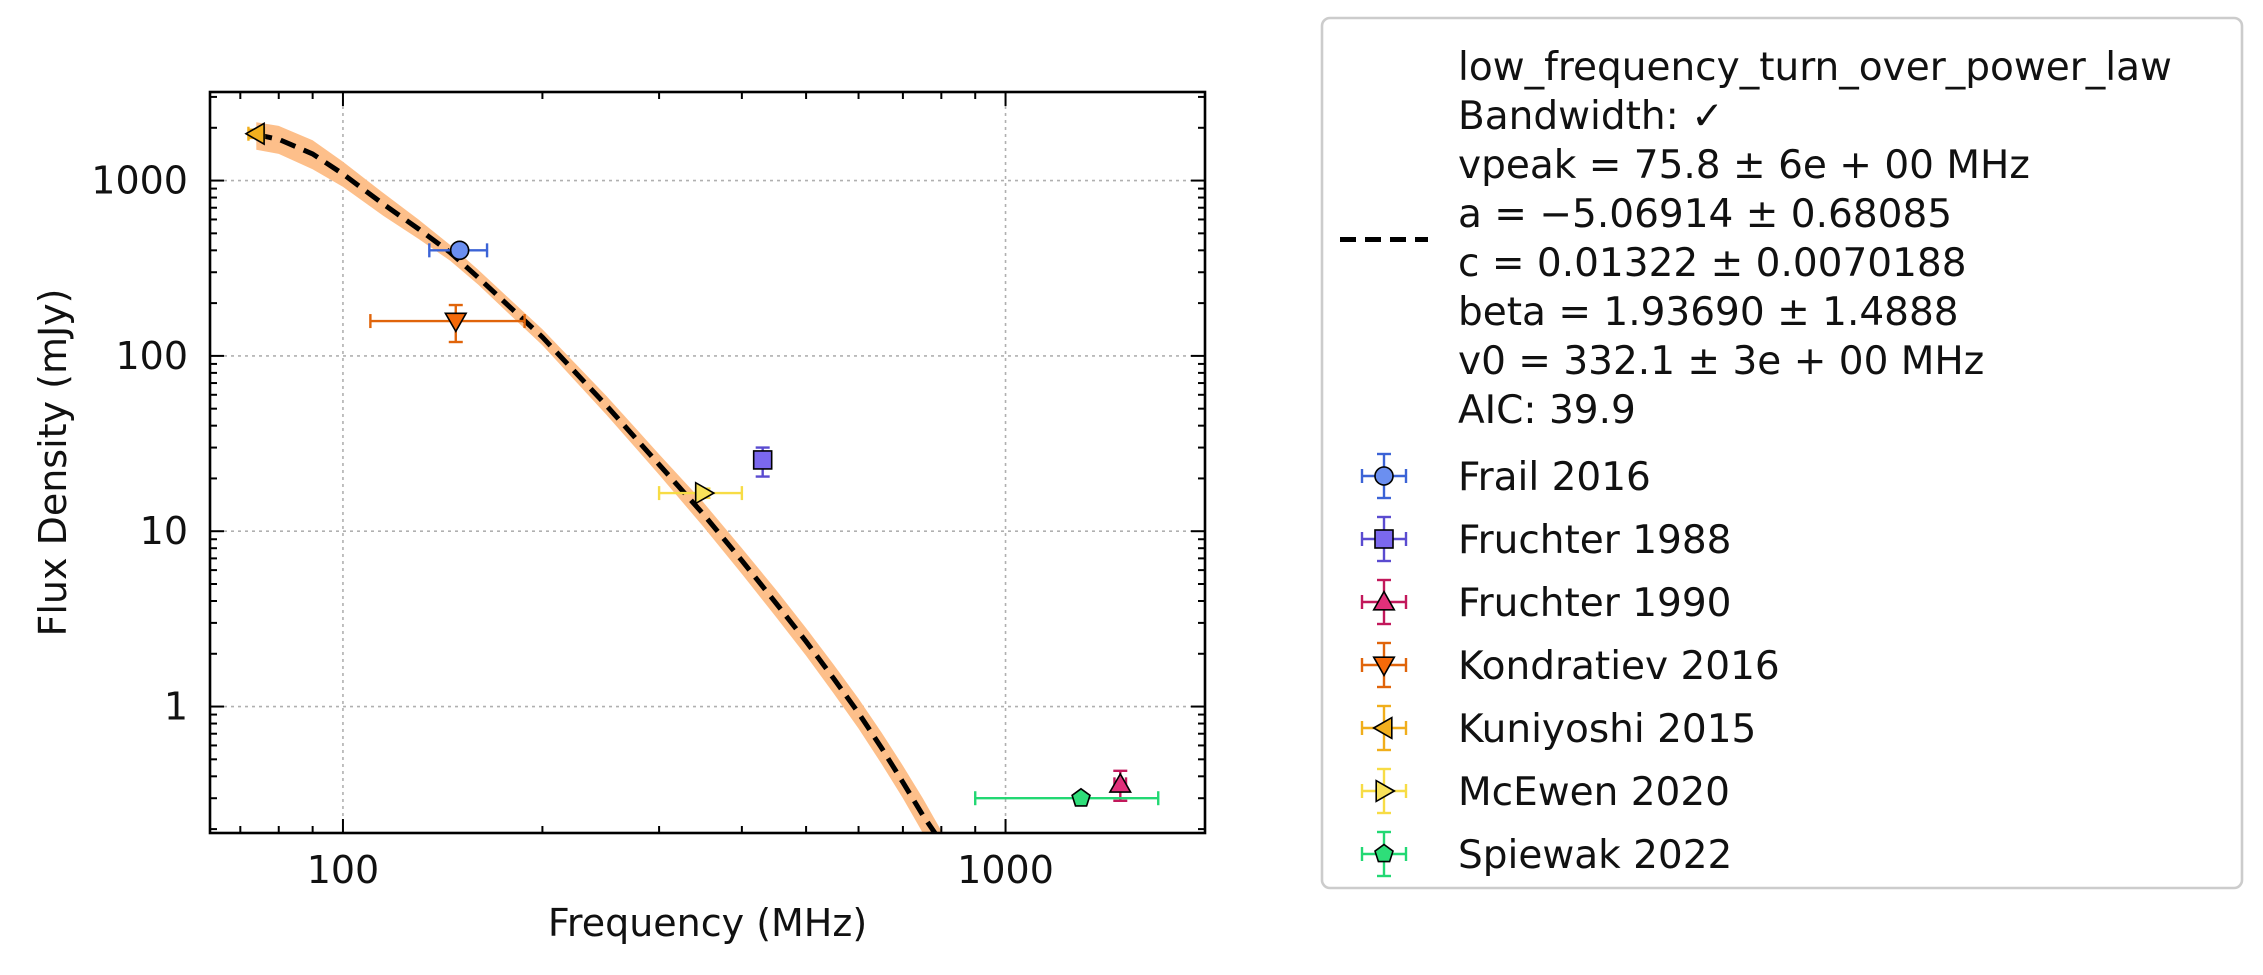  Describe the element at coordinates (1595, 855) in the screenshot. I see `legend-label-spiewak-2022: Spiewak 2022` at that location.